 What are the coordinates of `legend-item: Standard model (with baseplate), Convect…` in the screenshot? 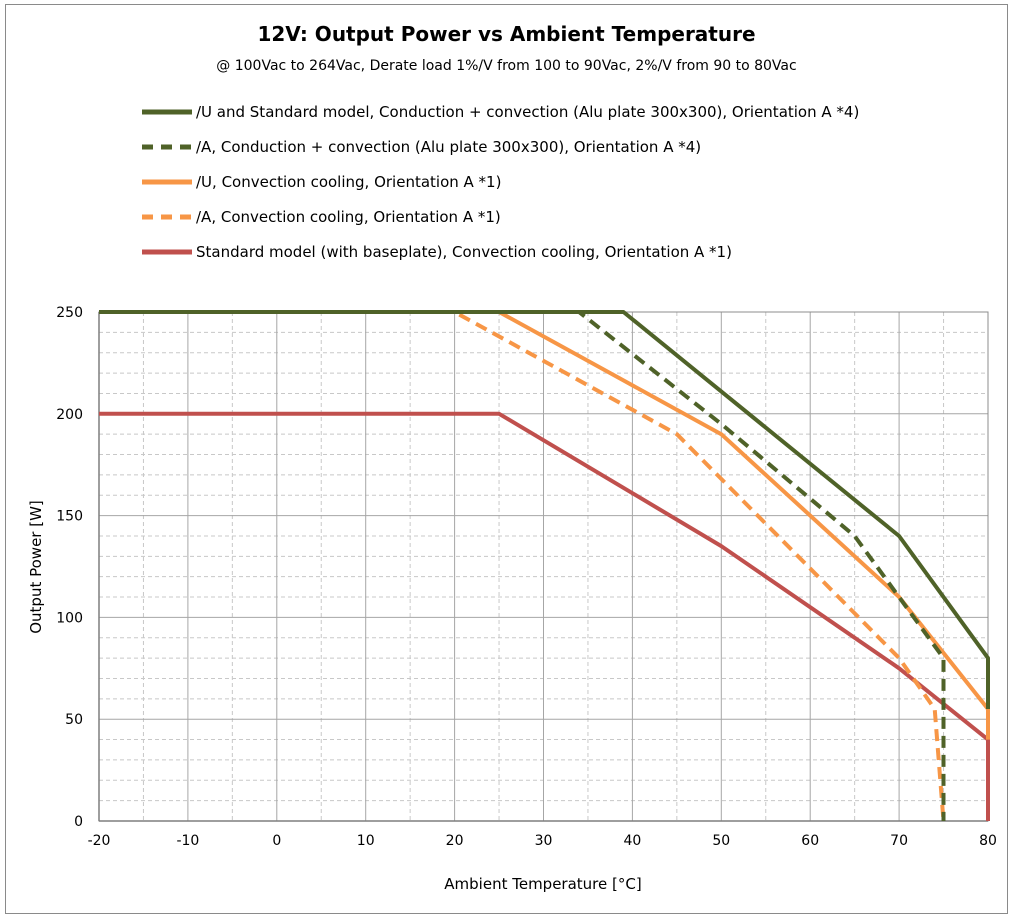 It's located at (499, 251).